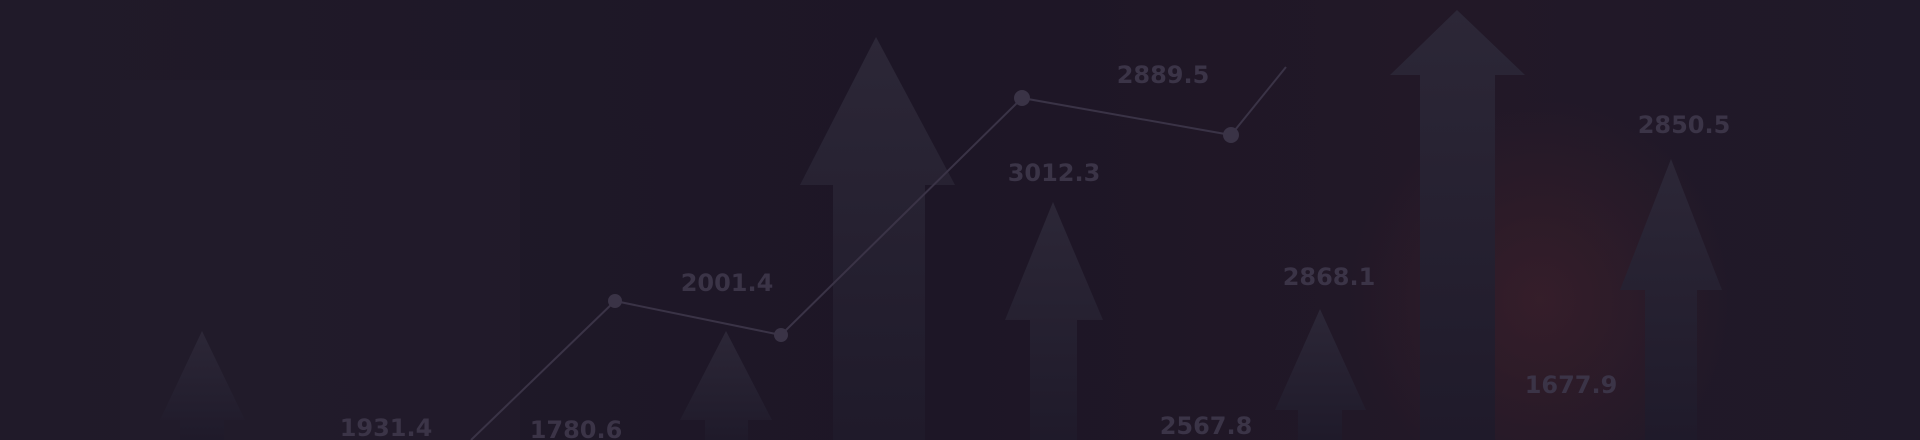  Describe the element at coordinates (386, 427) in the screenshot. I see `value-label: 1931.4` at that location.